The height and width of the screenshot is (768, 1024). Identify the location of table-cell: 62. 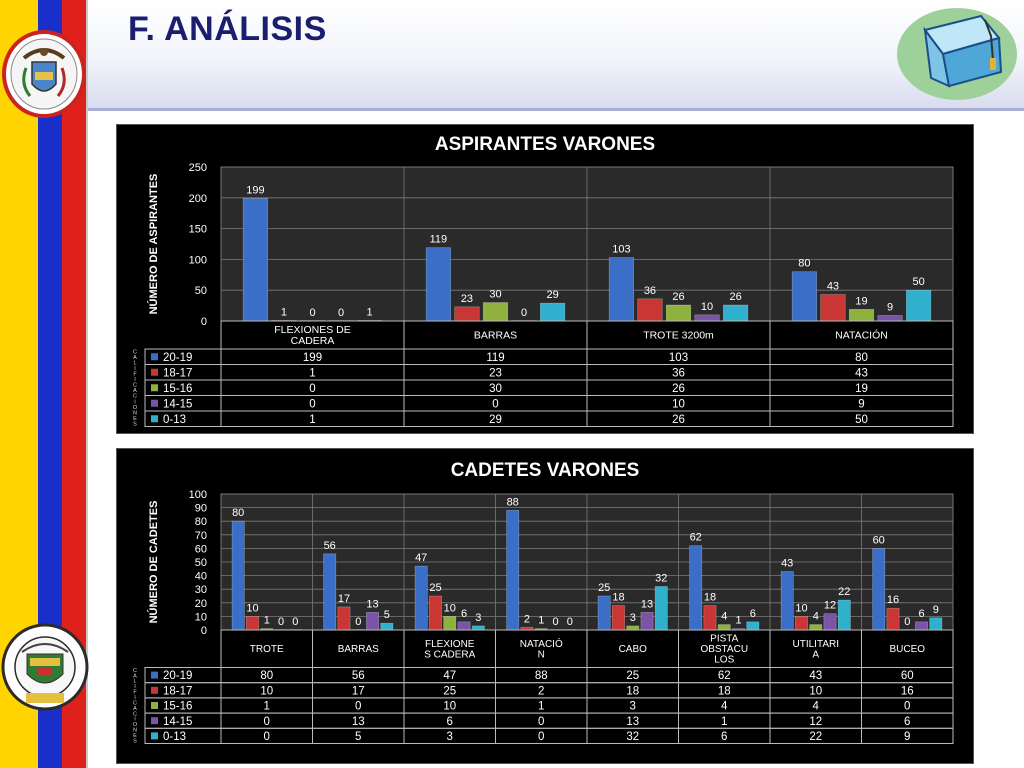
(724, 676).